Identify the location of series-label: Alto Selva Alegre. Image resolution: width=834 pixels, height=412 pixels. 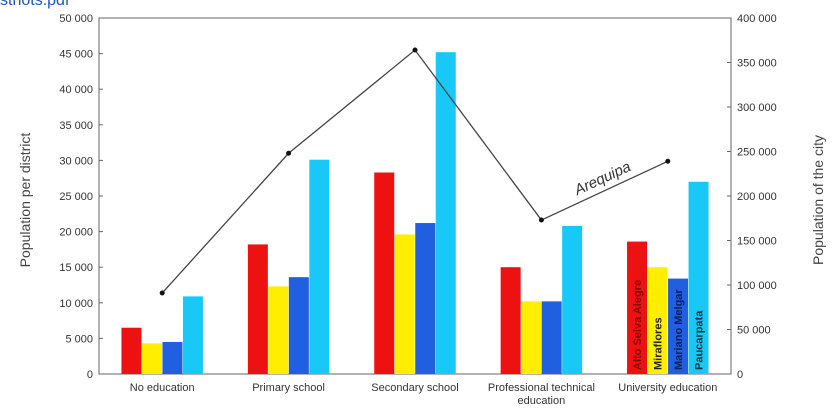
(638, 325).